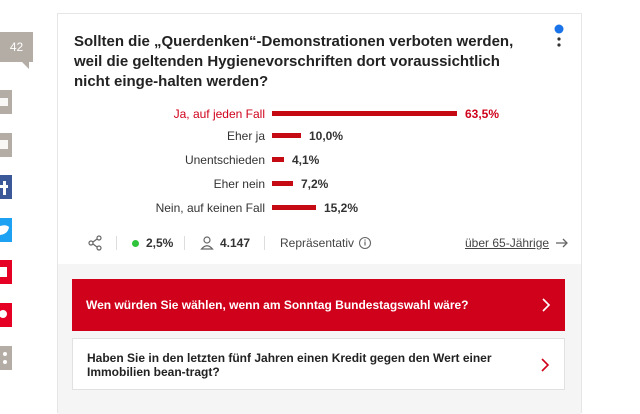 The image size is (640, 414). I want to click on share-count-badge: 42, so click(16, 50).